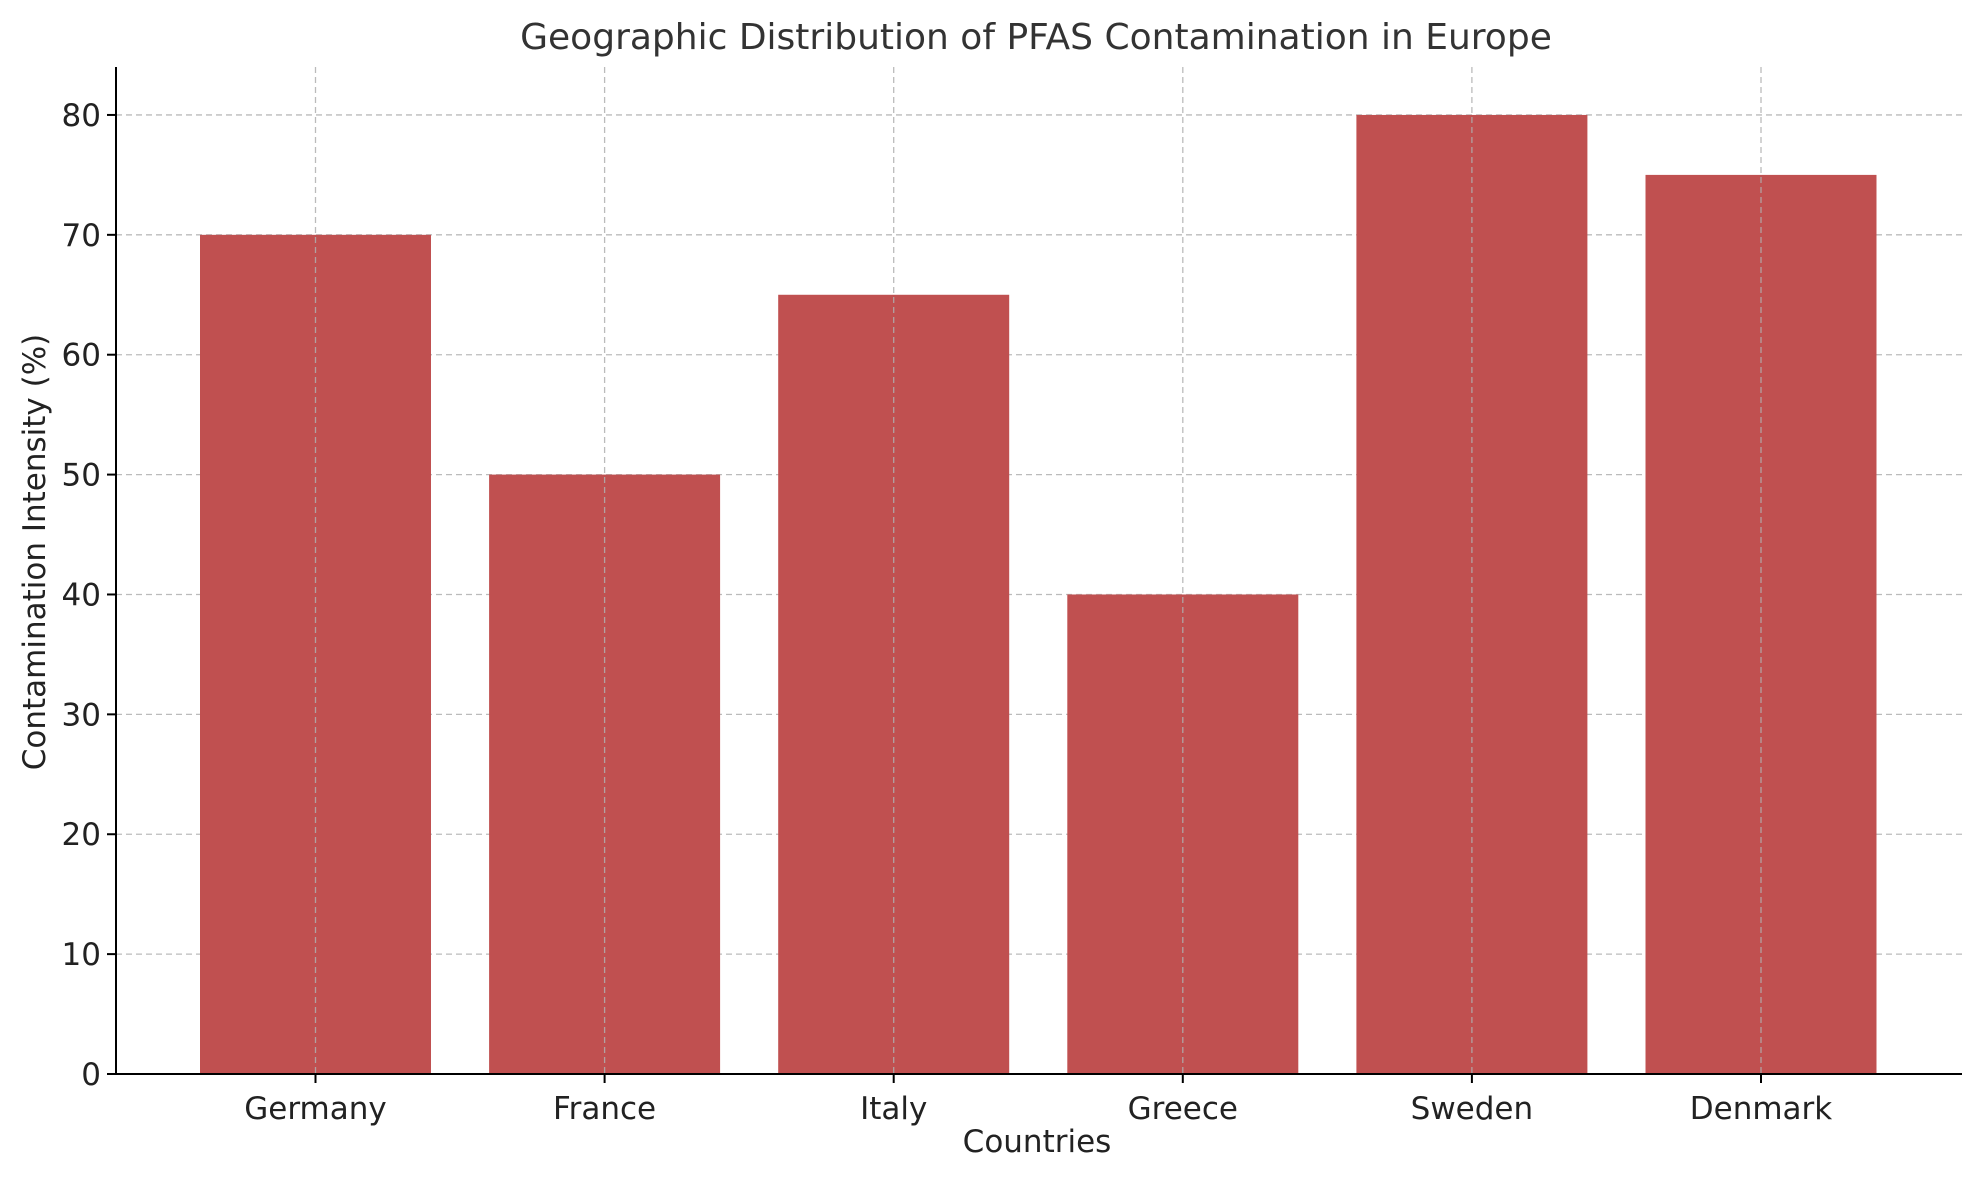  Describe the element at coordinates (1037, 1142) in the screenshot. I see `x-axis-label: Countries` at that location.